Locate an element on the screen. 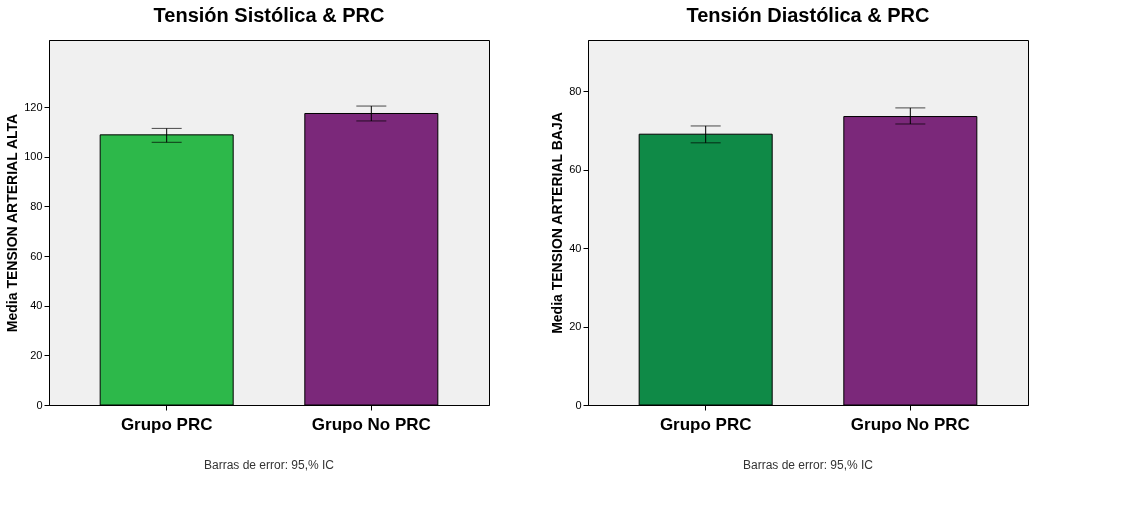  y-tick-label: 100 is located at coordinates (33, 156).